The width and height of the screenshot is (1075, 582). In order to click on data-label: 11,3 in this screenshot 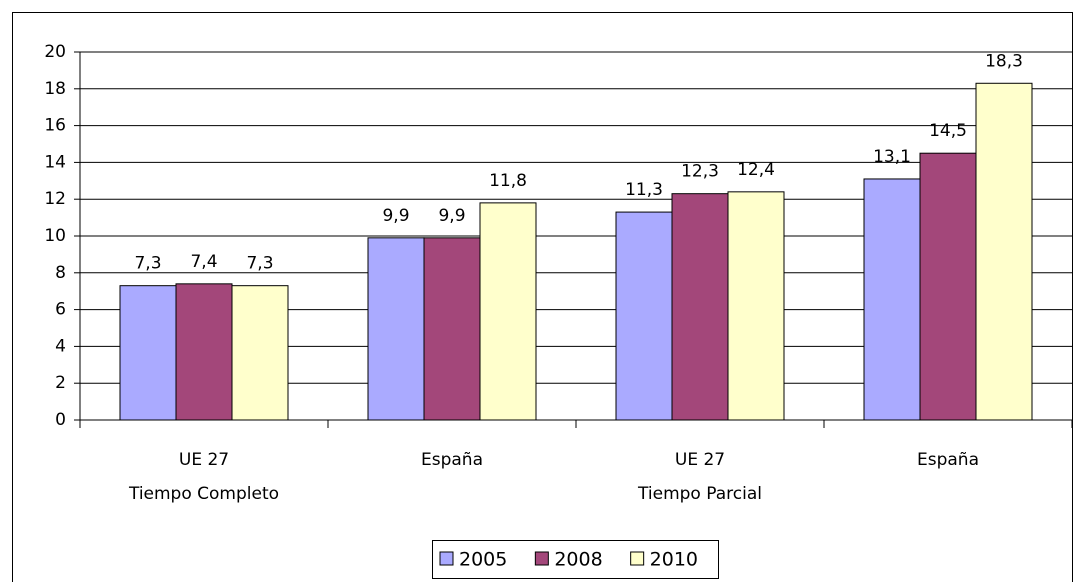, I will do `click(644, 190)`.